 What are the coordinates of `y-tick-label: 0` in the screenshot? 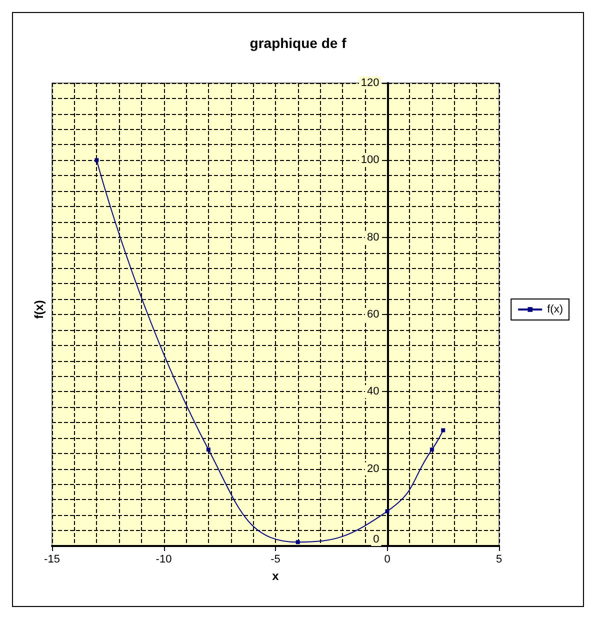 It's located at (376, 540).